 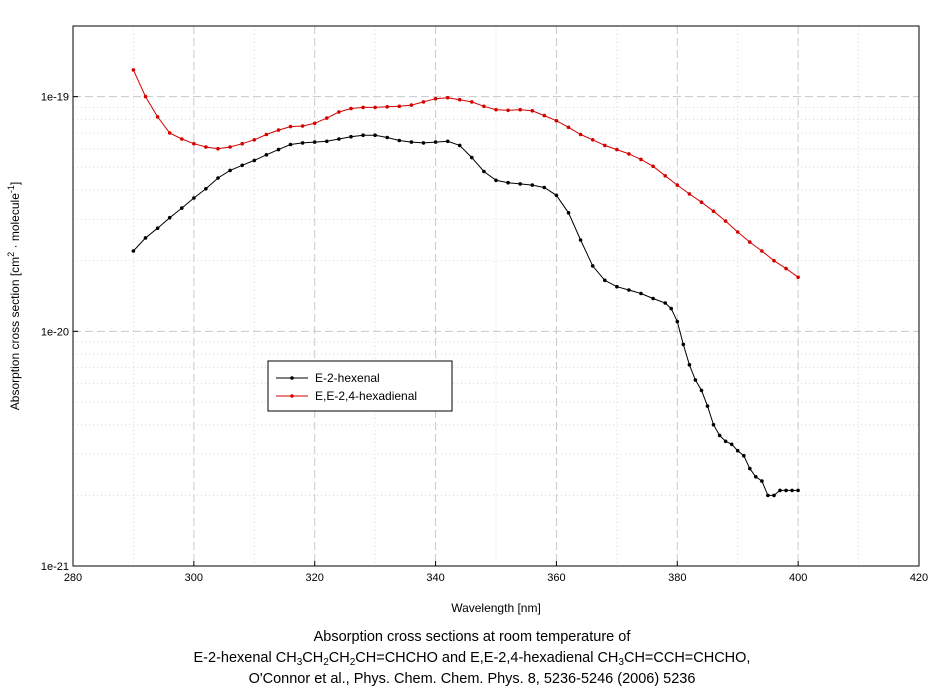 I want to click on y-tick-label: 1e-19, so click(x=55, y=98).